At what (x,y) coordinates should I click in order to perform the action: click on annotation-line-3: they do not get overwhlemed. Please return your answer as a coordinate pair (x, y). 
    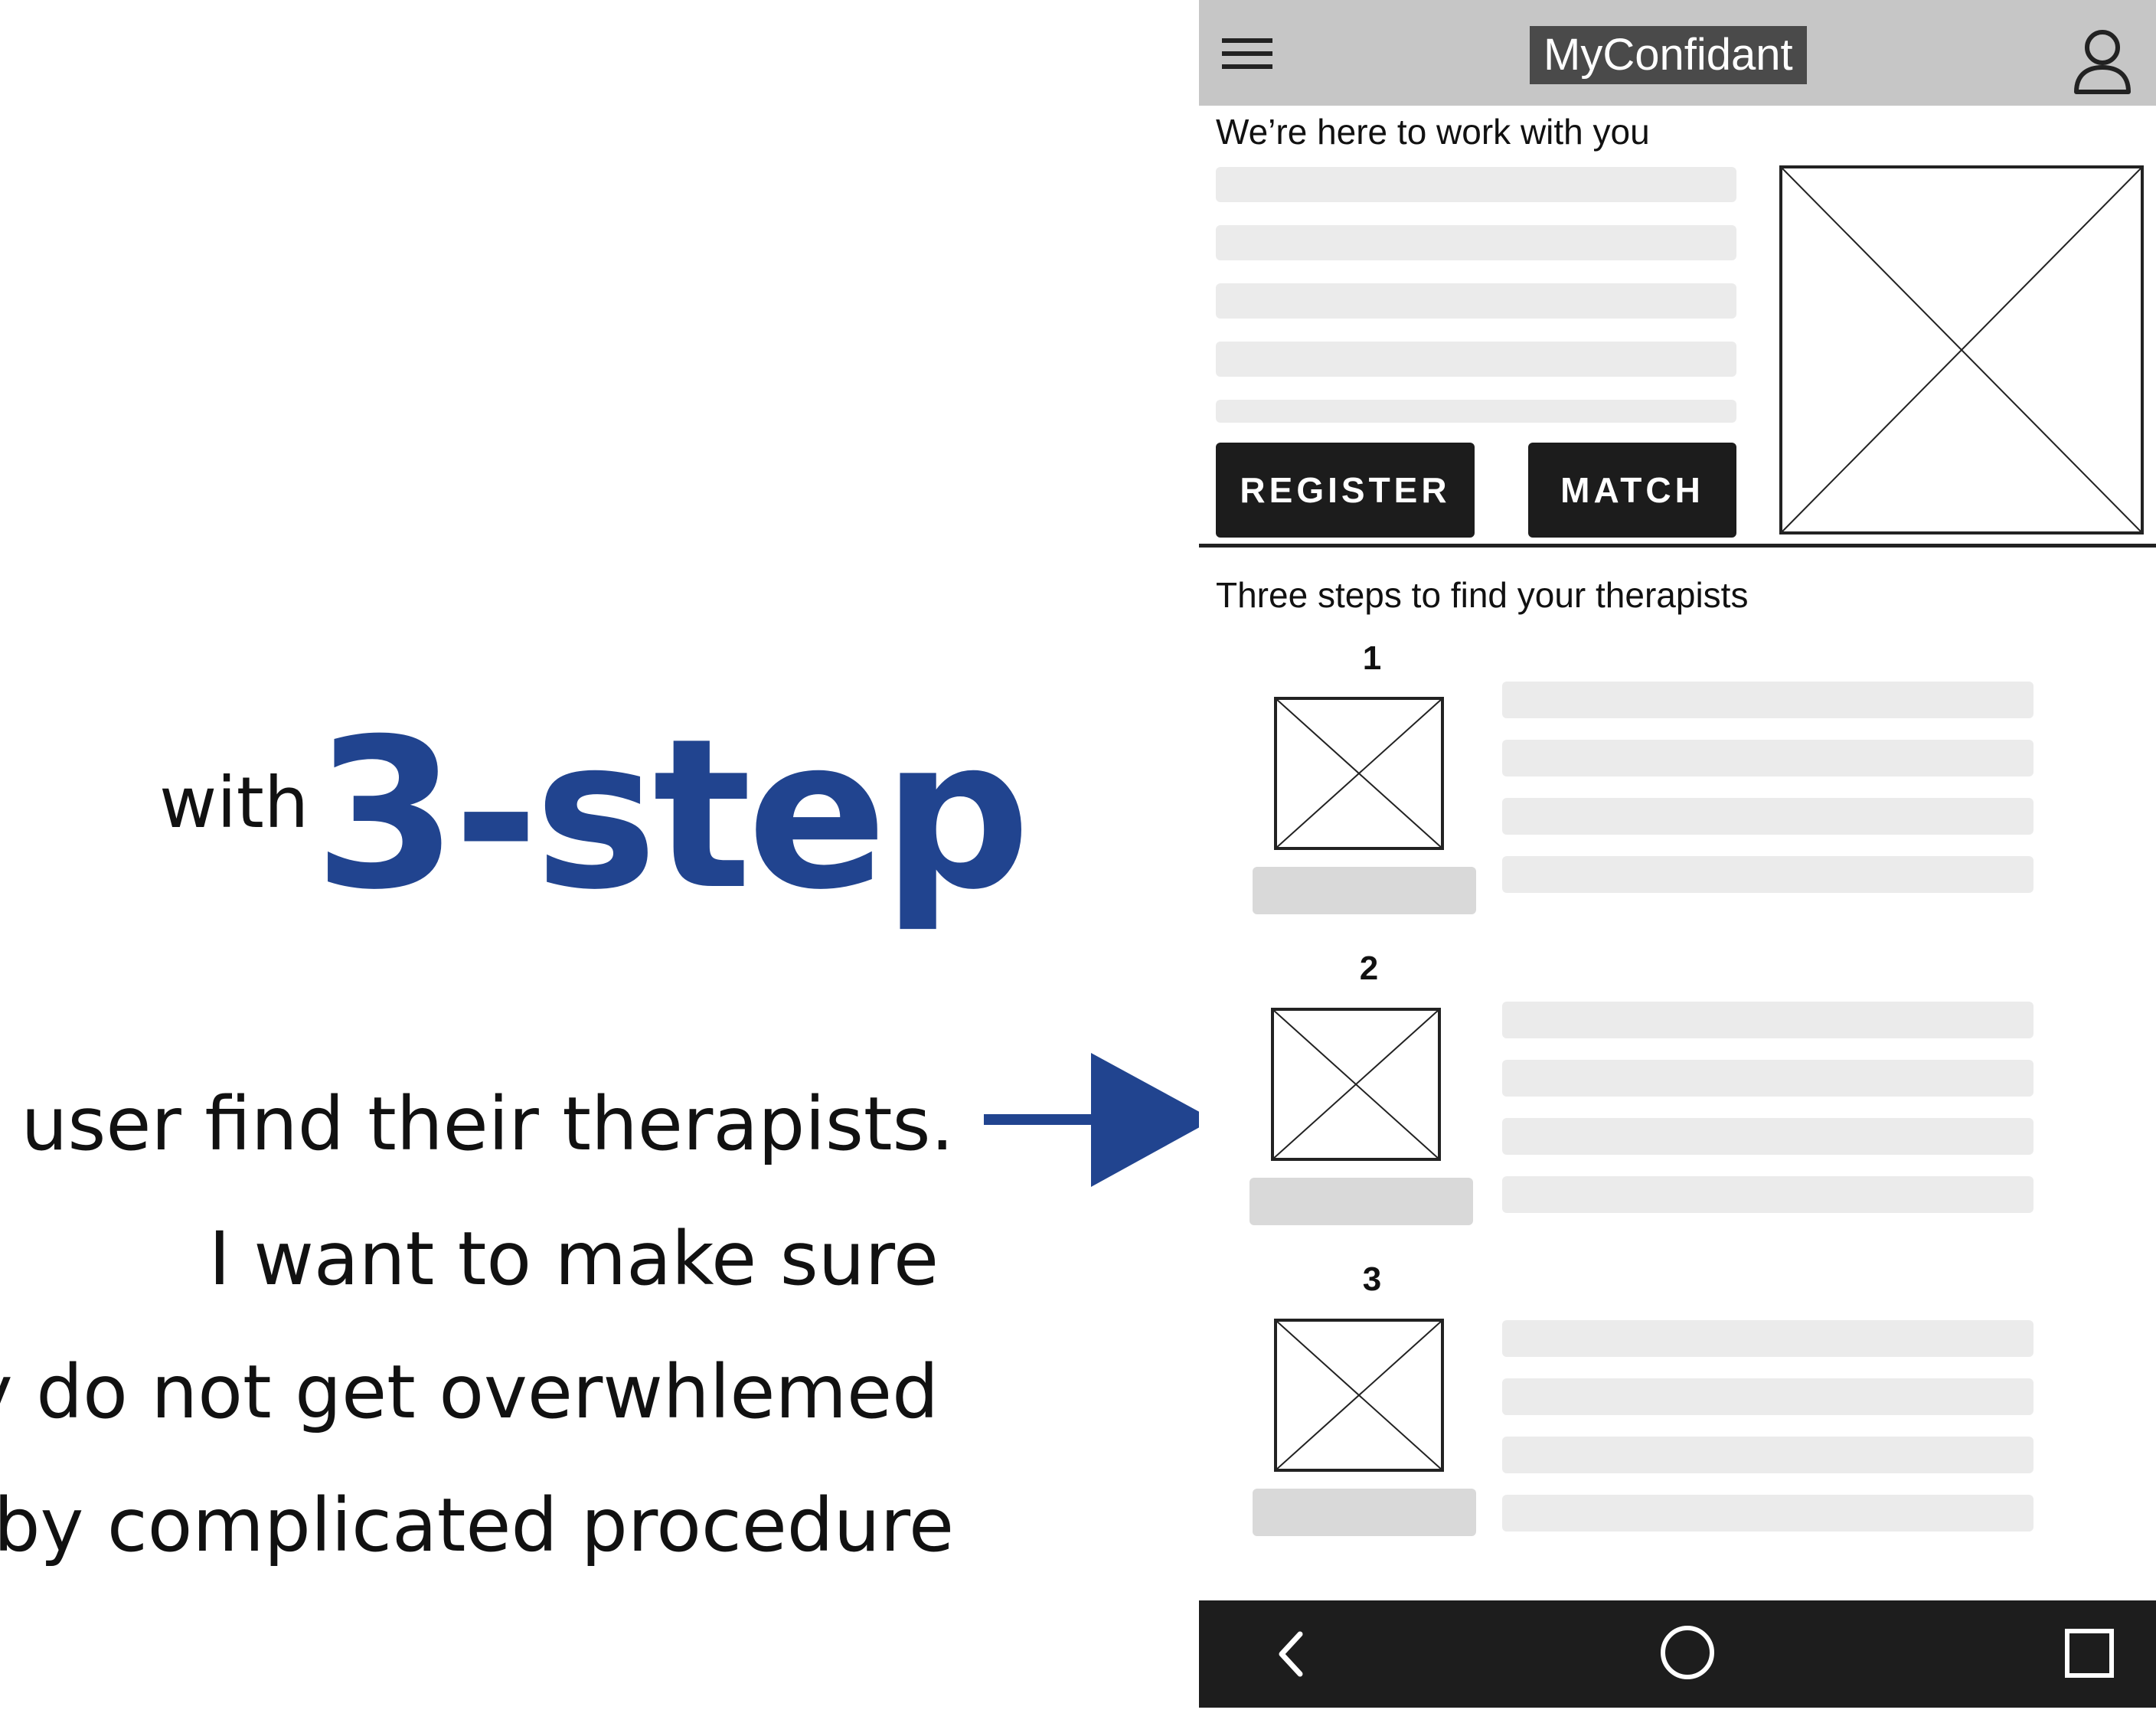
    Looking at the image, I should click on (469, 1392).